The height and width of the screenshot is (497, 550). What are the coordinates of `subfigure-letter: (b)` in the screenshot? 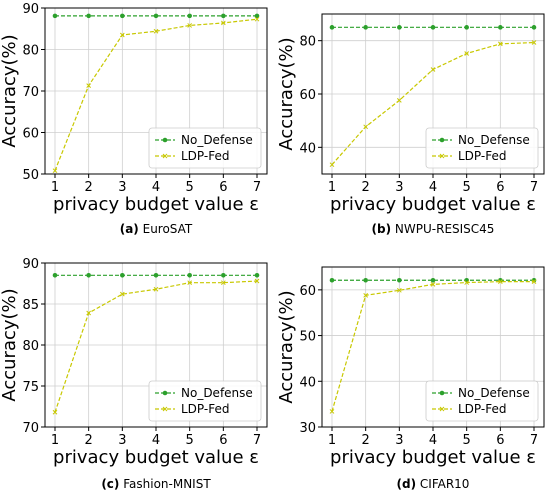 It's located at (382, 229).